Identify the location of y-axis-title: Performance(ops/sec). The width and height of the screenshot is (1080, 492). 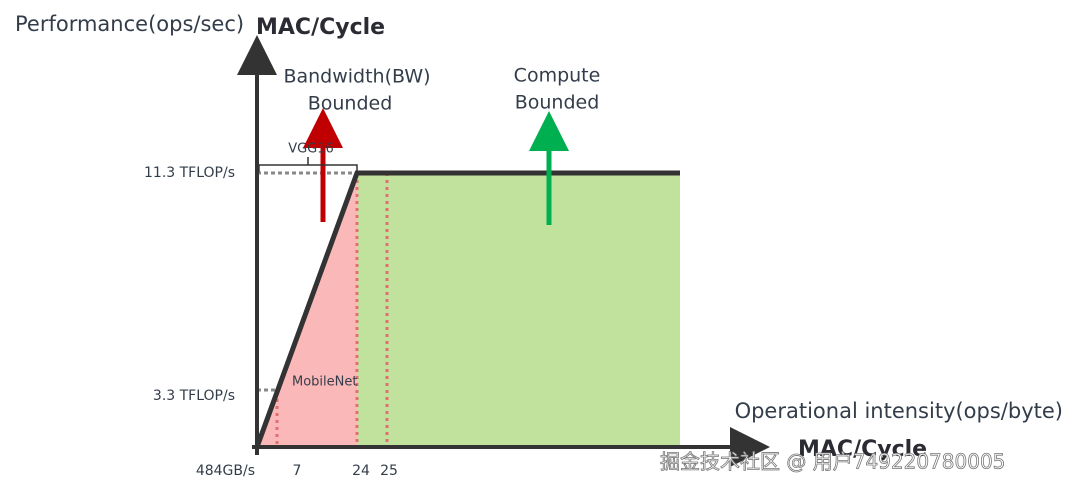
(129, 24).